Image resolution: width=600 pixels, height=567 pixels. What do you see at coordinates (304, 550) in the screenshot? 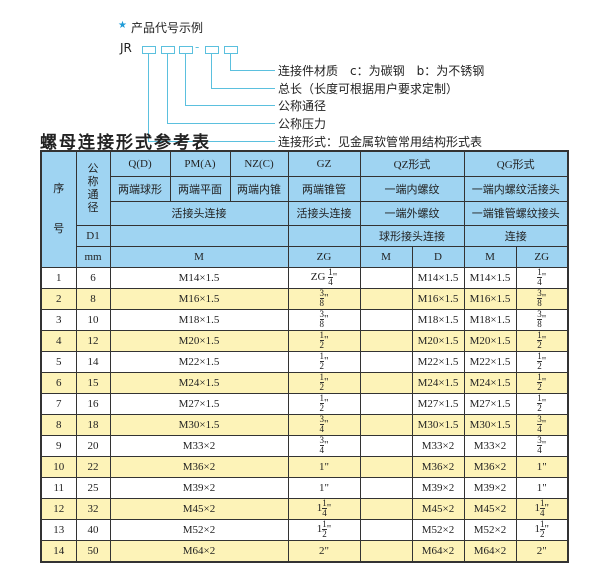
I see `table-row: 14 50 M64×2 2" M64×2 M64×2 2"` at bounding box center [304, 550].